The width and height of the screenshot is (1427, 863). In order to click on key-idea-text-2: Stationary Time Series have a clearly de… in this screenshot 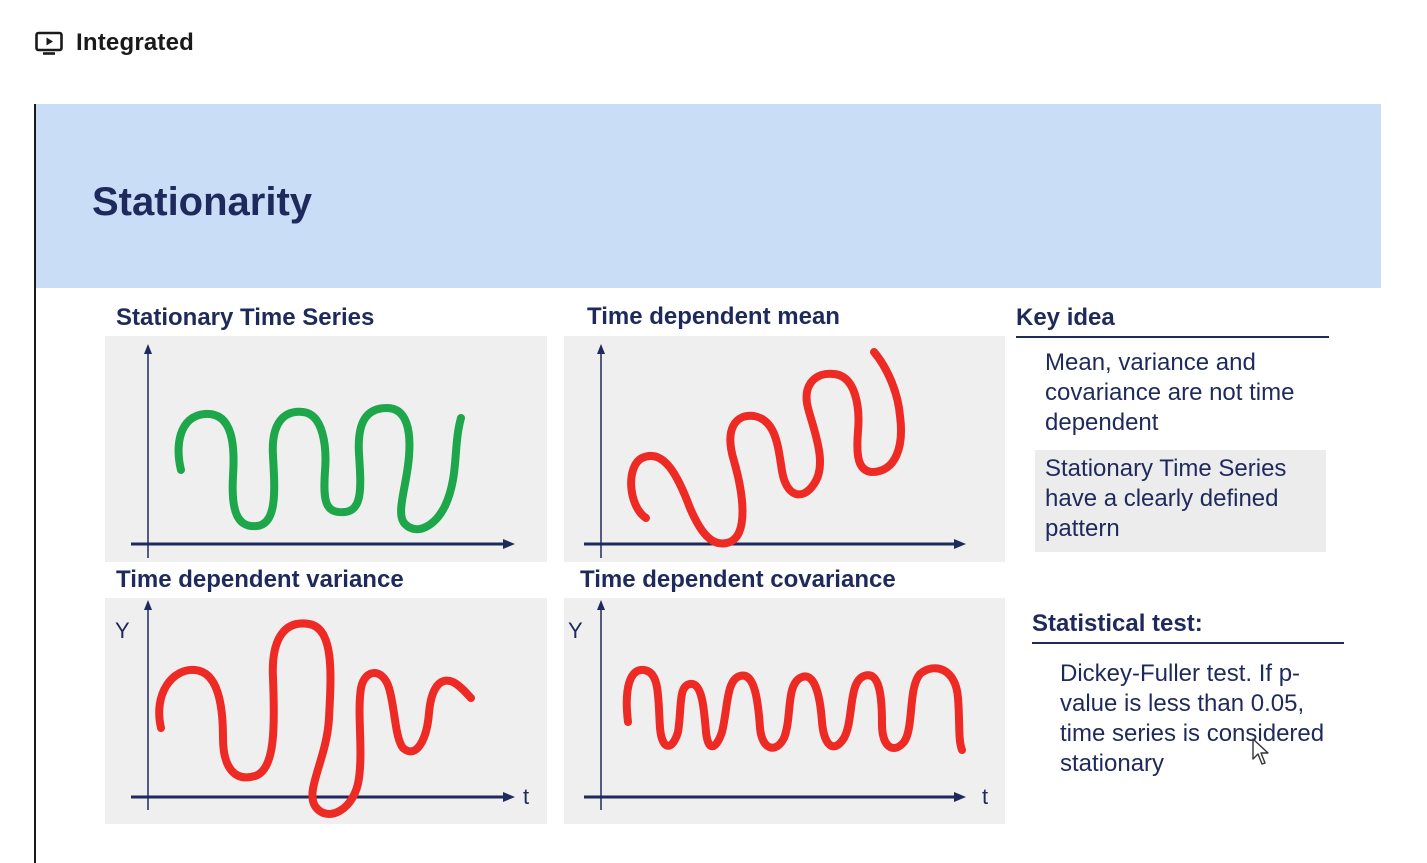, I will do `click(1180, 501)`.